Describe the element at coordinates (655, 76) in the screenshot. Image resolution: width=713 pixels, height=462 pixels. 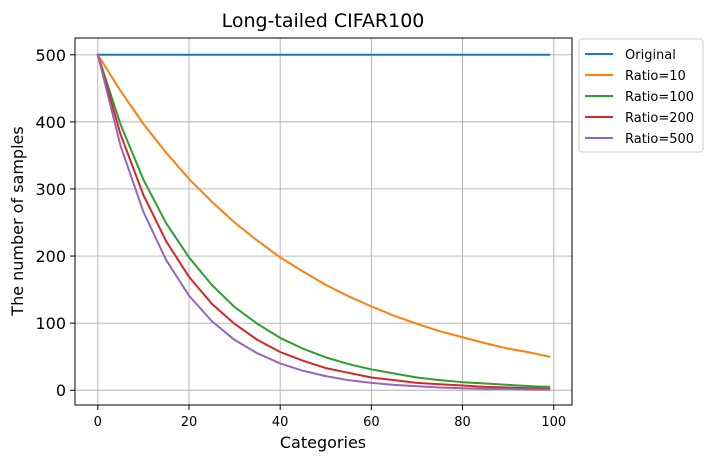
I see `legend-label-ratio-10: Ratio=10` at that location.